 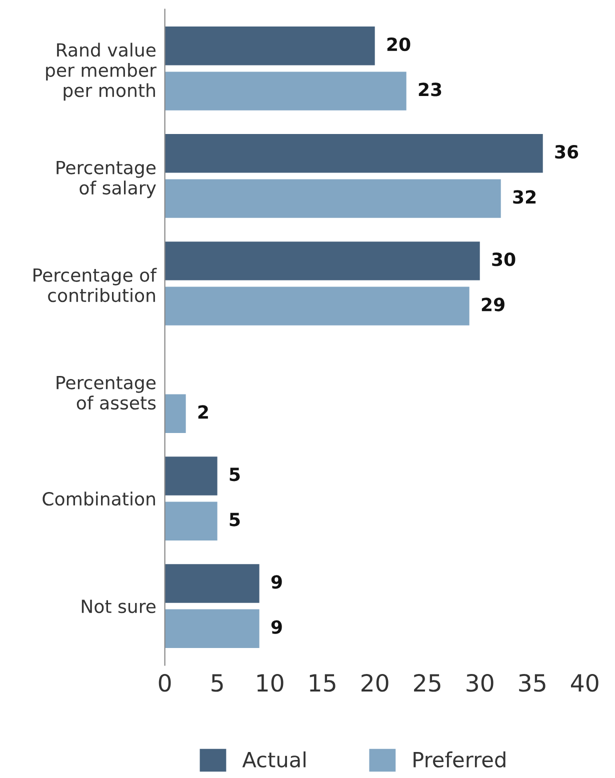 I want to click on legend-label: Preferred, so click(x=460, y=759).